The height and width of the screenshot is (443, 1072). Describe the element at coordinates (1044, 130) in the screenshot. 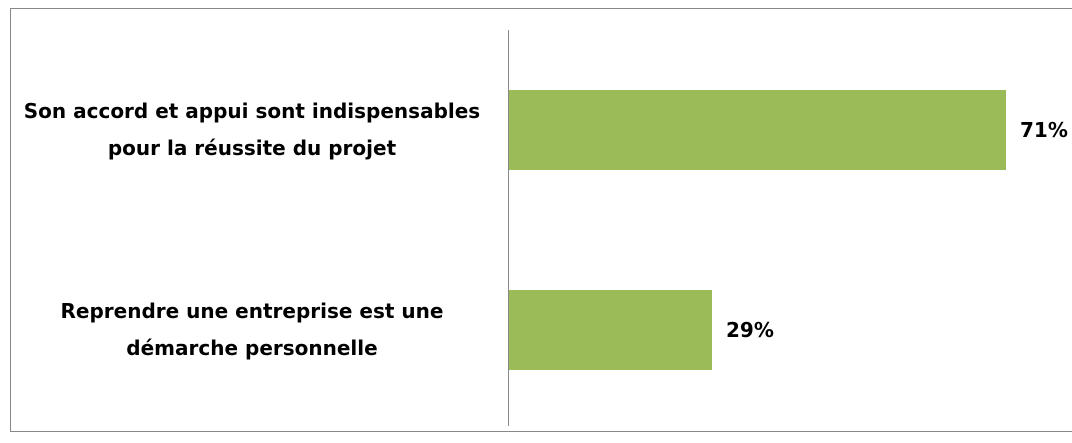

I see `data-label: 71%` at that location.